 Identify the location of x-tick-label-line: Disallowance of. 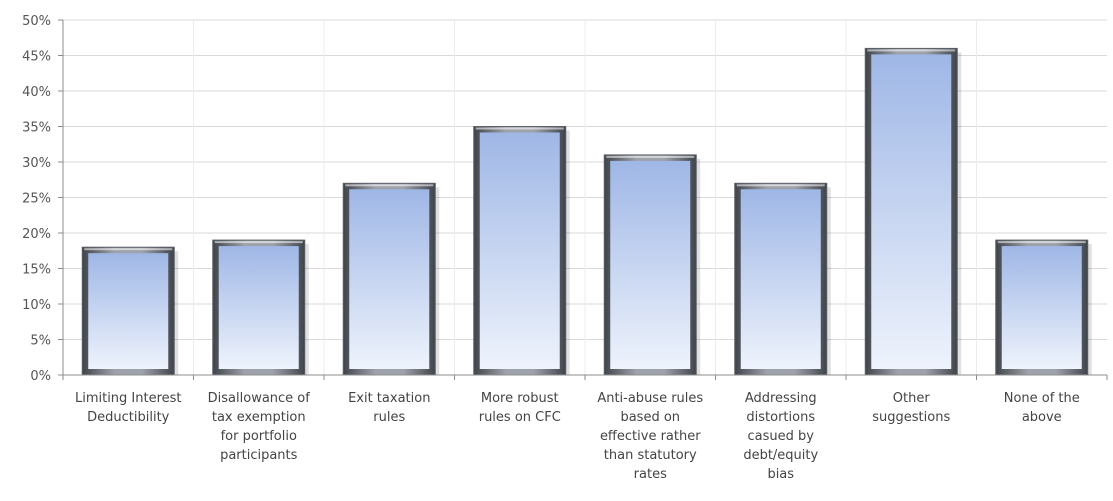
(259, 398).